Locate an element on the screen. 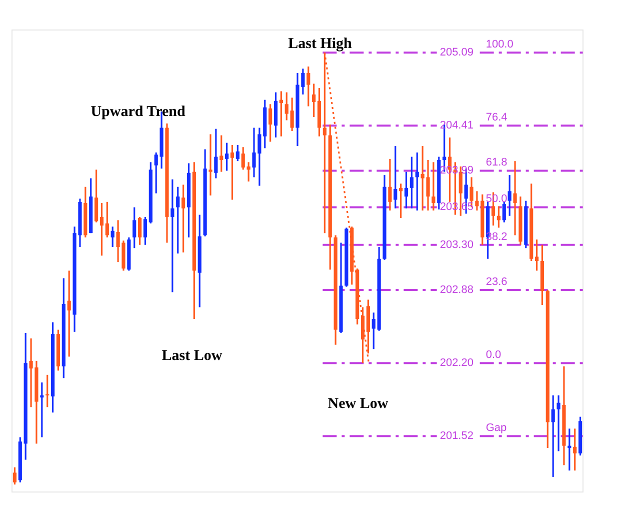 The width and height of the screenshot is (625, 506). annotation: 76.4 is located at coordinates (497, 118).